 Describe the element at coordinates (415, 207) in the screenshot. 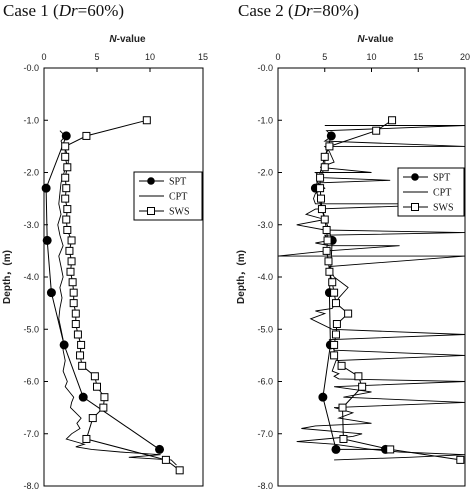

I see `case2-legend-sws-marker` at that location.